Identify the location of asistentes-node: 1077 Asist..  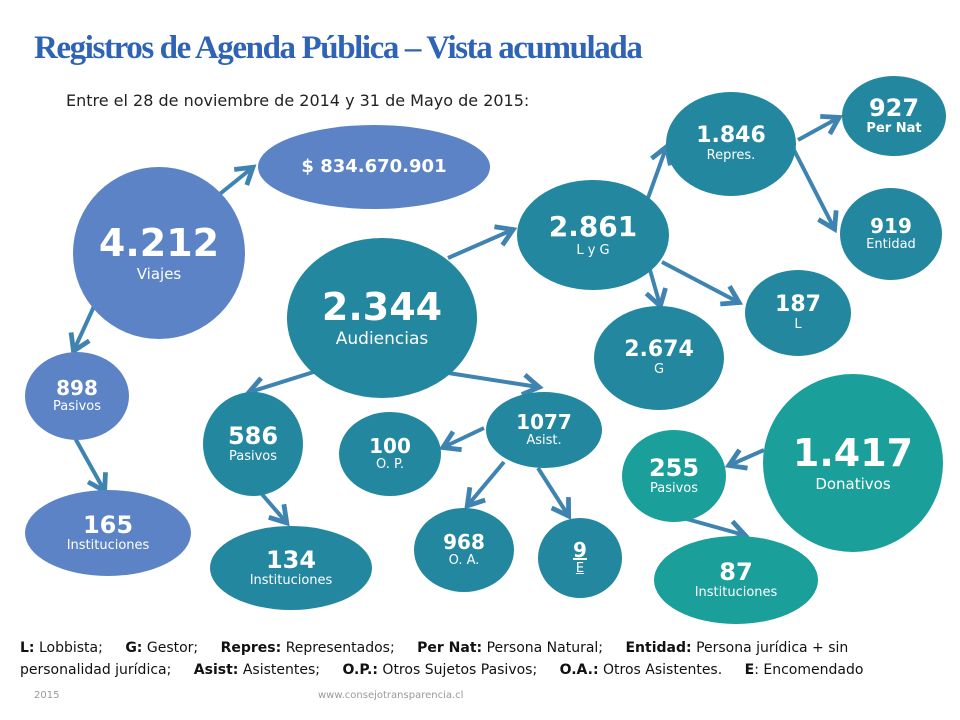
(544, 430).